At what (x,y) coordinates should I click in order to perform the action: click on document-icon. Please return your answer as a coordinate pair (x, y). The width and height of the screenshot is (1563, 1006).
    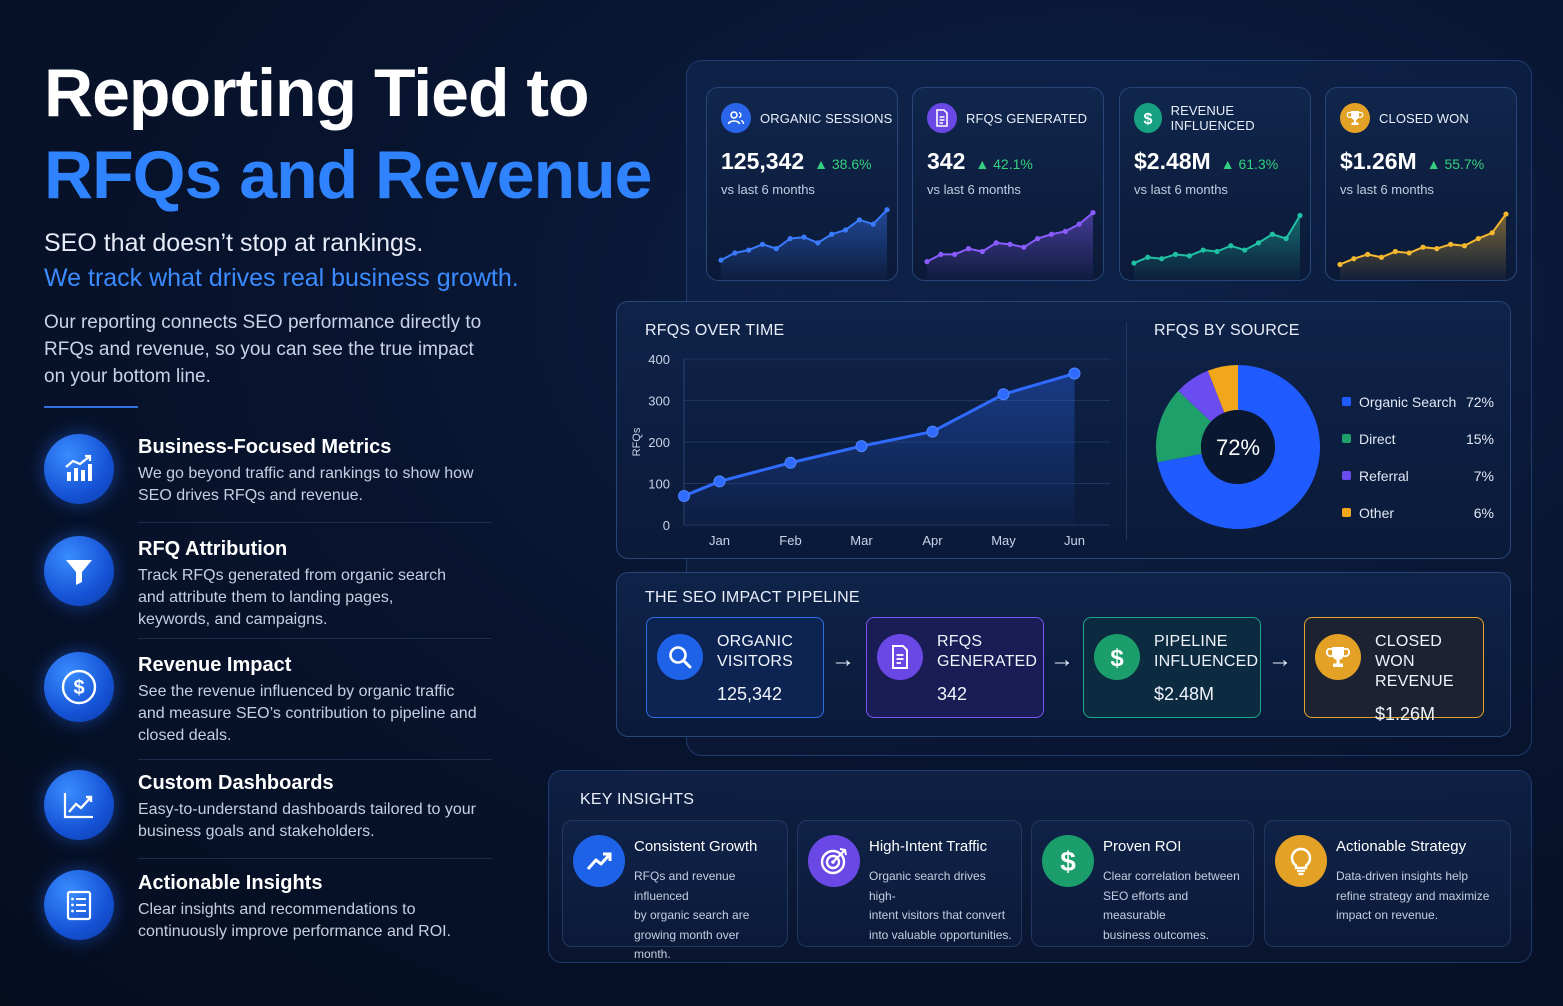
    Looking at the image, I should click on (900, 657).